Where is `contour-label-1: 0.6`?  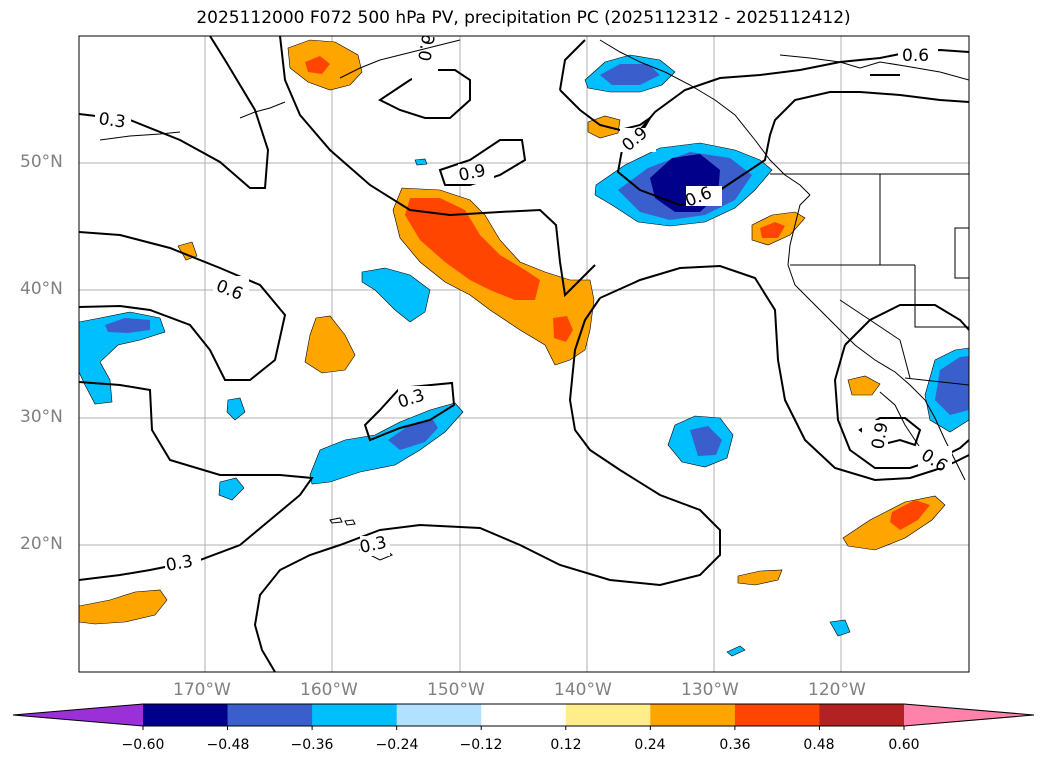
contour-label-1: 0.6 is located at coordinates (915, 56).